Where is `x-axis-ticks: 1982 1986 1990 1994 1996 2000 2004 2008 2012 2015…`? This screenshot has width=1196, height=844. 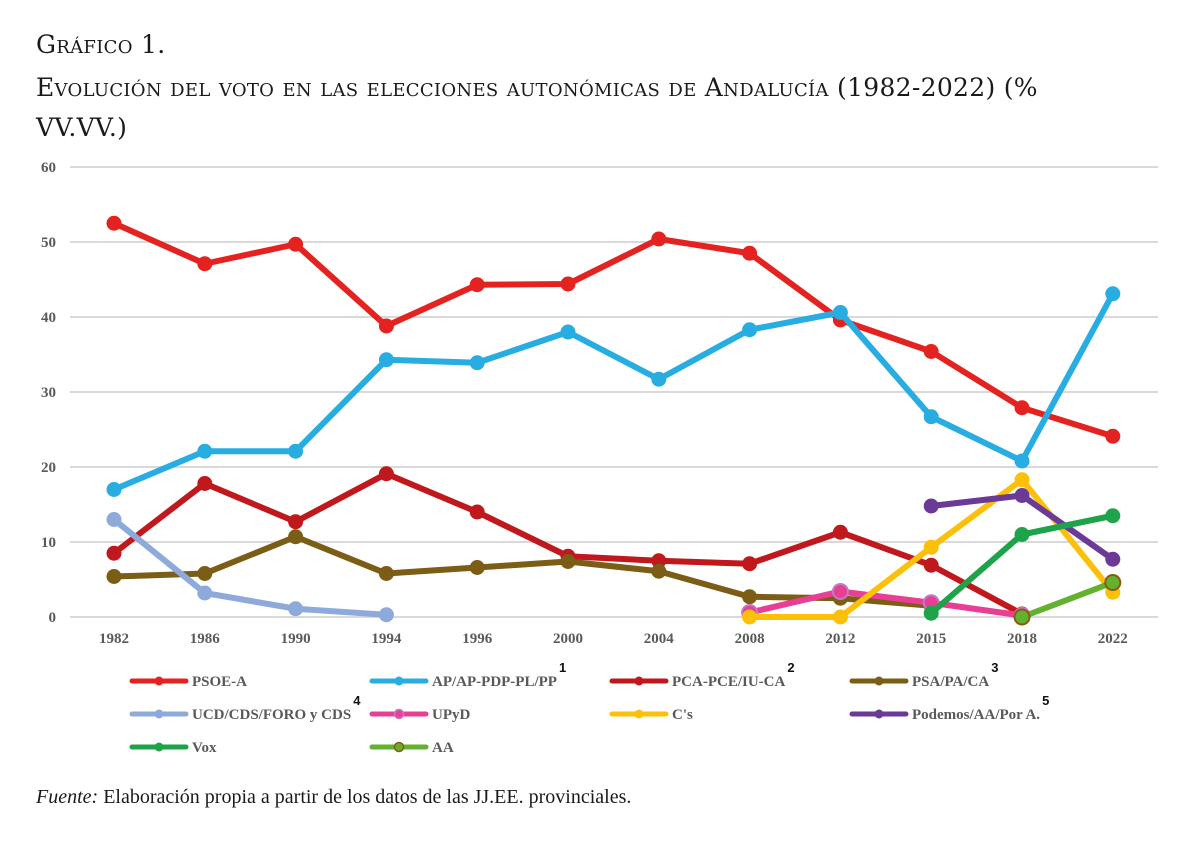
x-axis-ticks: 1982 1986 1990 1994 1996 2000 2004 2008 2012 2015… is located at coordinates (613, 639).